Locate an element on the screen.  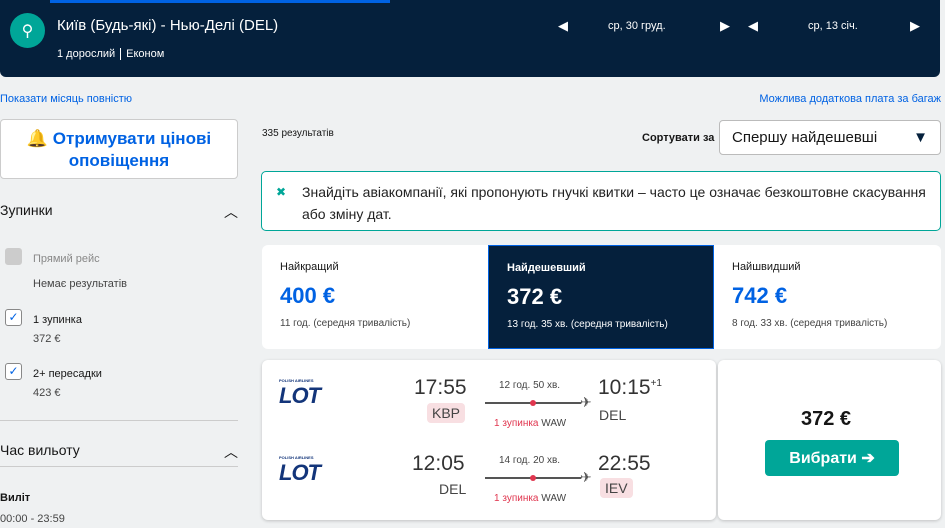
passengers-cabin: 1 дорослий Економ is located at coordinates (111, 54).